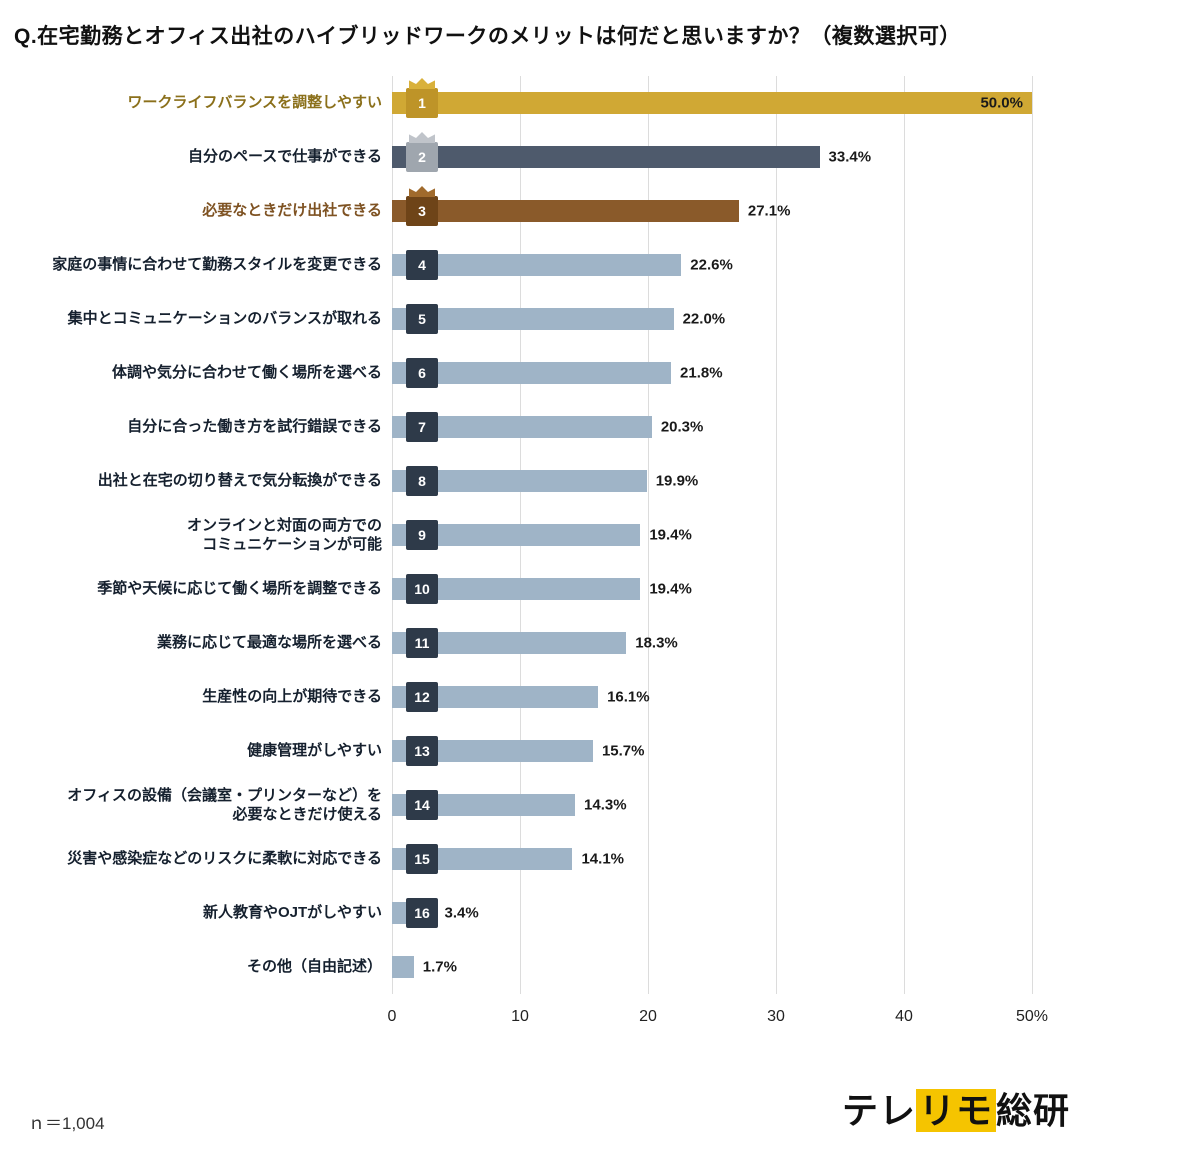 The image size is (1200, 1158). I want to click on category-label: 健康管理がしやすい, so click(314, 751).